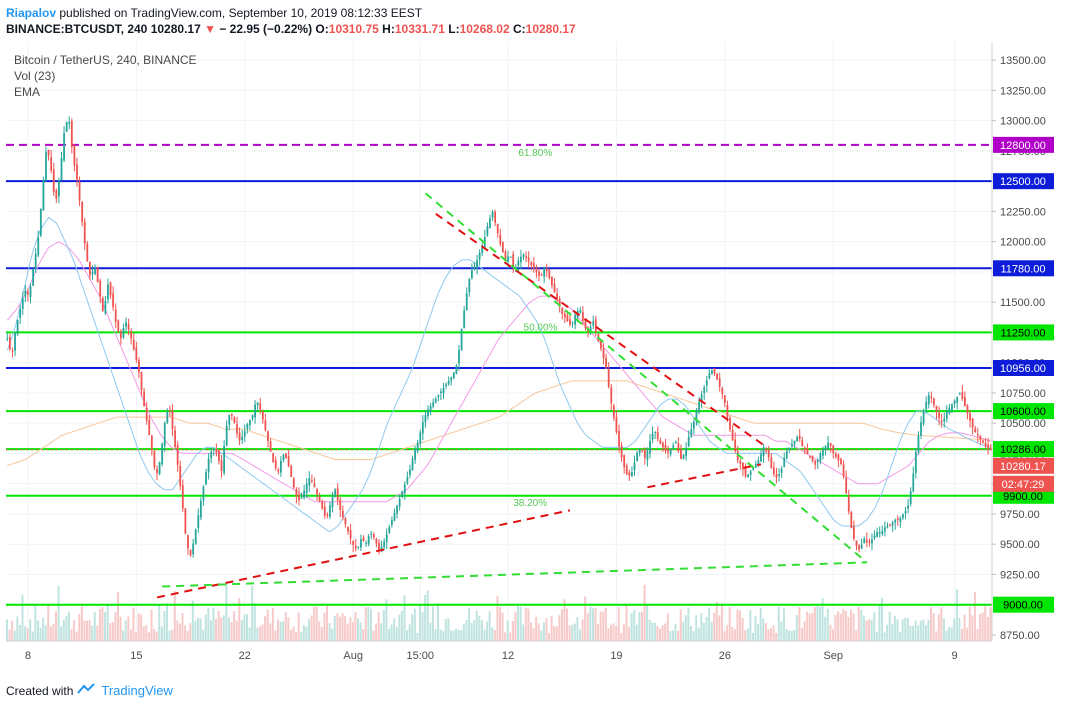 This screenshot has width=1066, height=709. What do you see at coordinates (1023, 424) in the screenshot?
I see `y-tick-label: 10500.00` at bounding box center [1023, 424].